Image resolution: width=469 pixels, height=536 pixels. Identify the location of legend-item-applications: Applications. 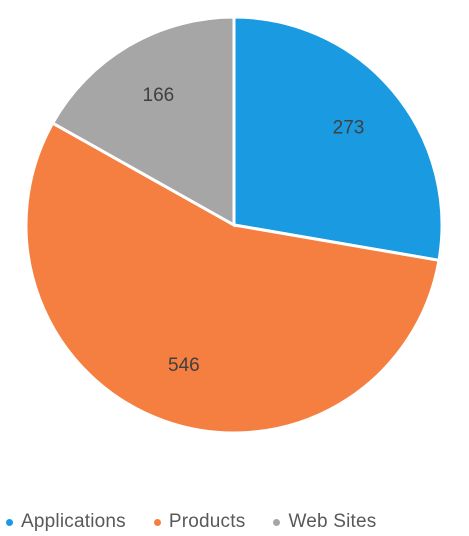
(66, 522).